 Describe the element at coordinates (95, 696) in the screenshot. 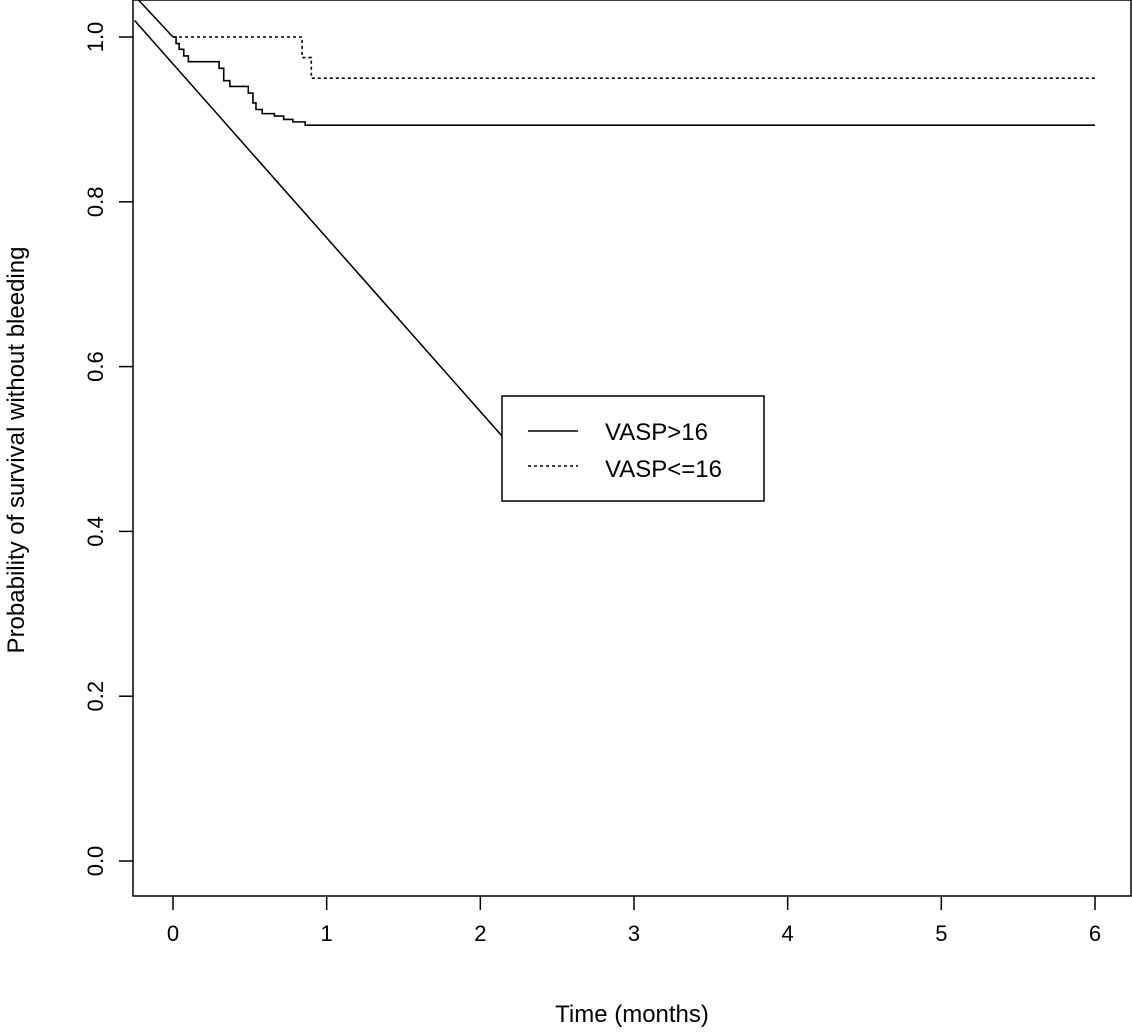

I see `y-tick-label: 0.2` at that location.